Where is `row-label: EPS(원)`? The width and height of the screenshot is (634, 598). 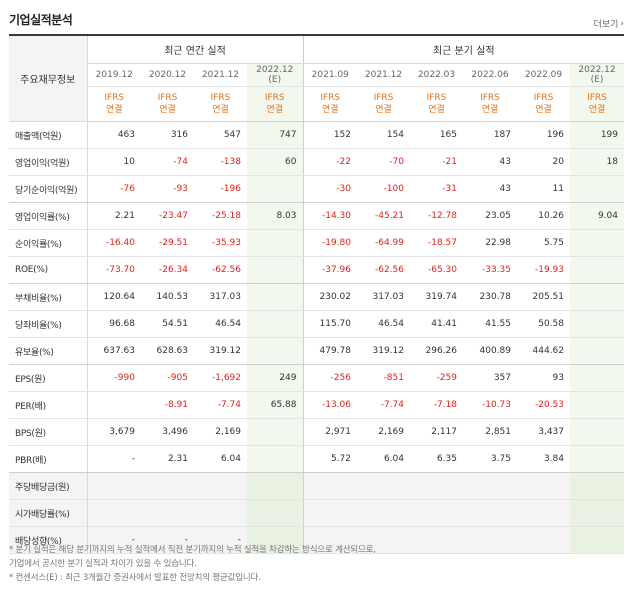 row-label: EPS(원) is located at coordinates (48, 378).